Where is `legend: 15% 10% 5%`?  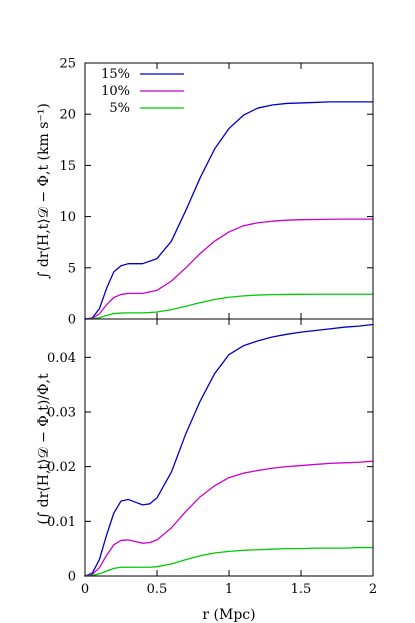
legend: 15% 10% 5% is located at coordinates (142, 91).